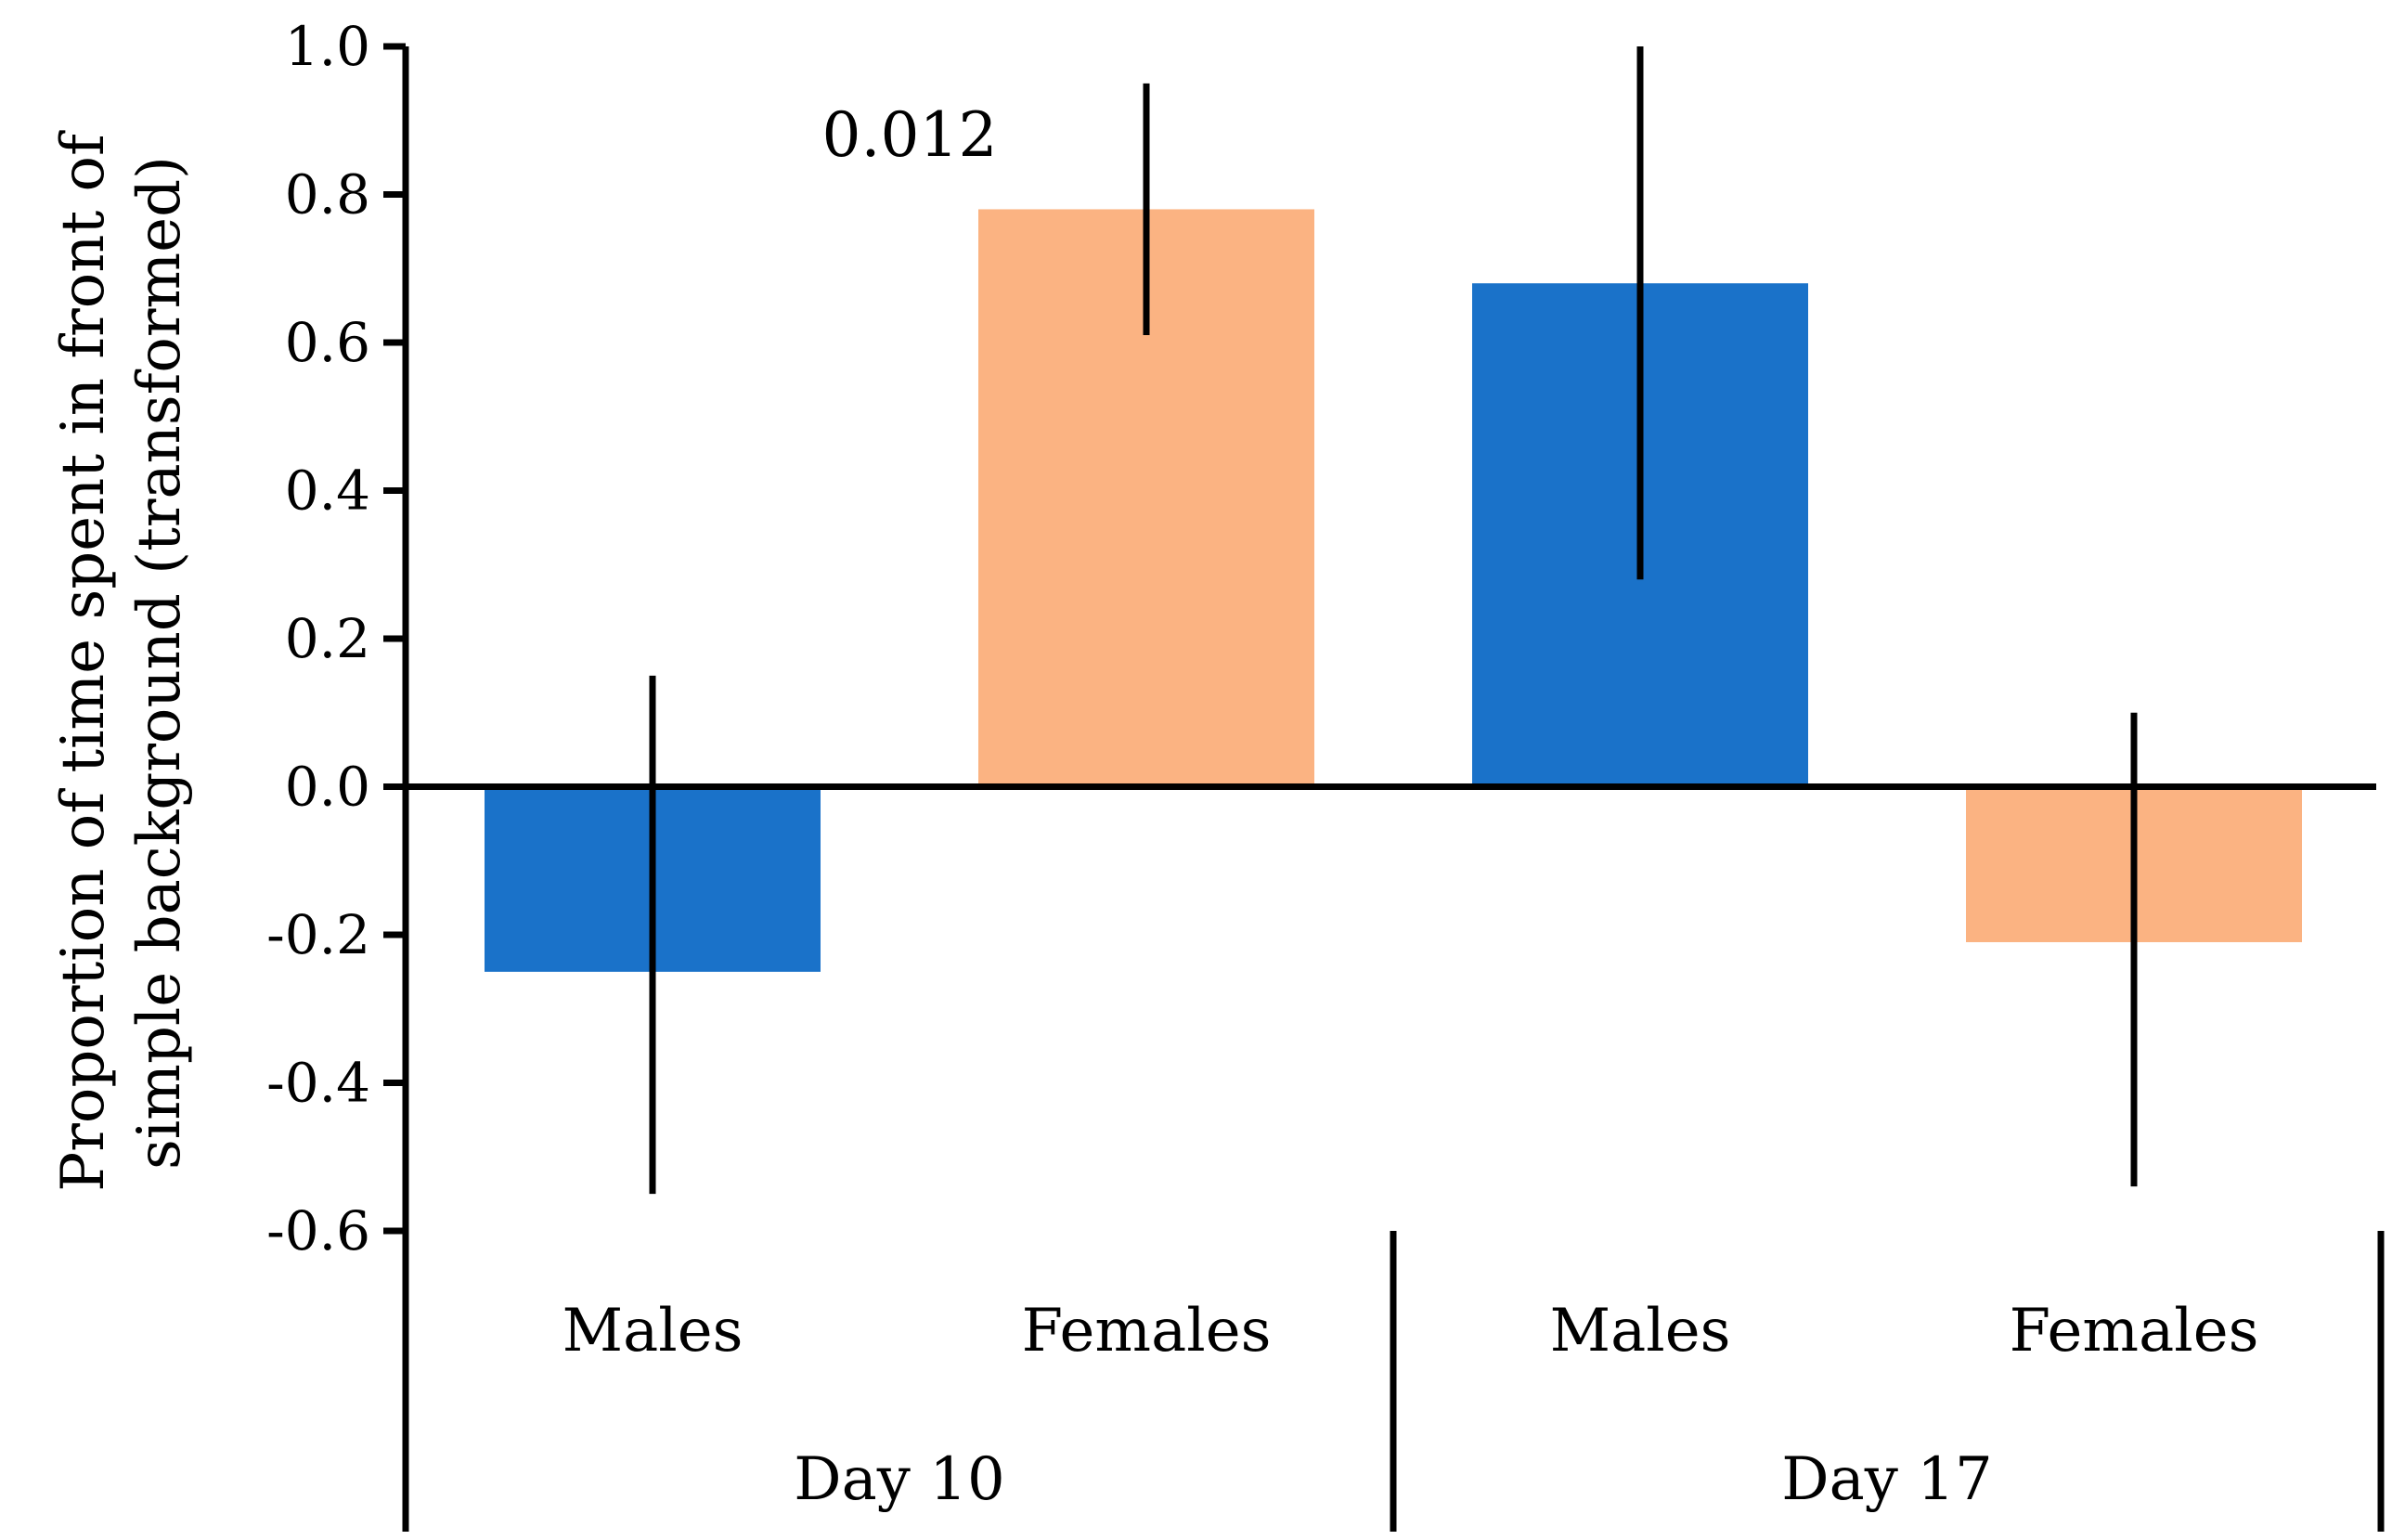 Image resolution: width=2405 pixels, height=1540 pixels. What do you see at coordinates (83, 661) in the screenshot?
I see `y-axis-label-line: Proportion of time spent in front of` at bounding box center [83, 661].